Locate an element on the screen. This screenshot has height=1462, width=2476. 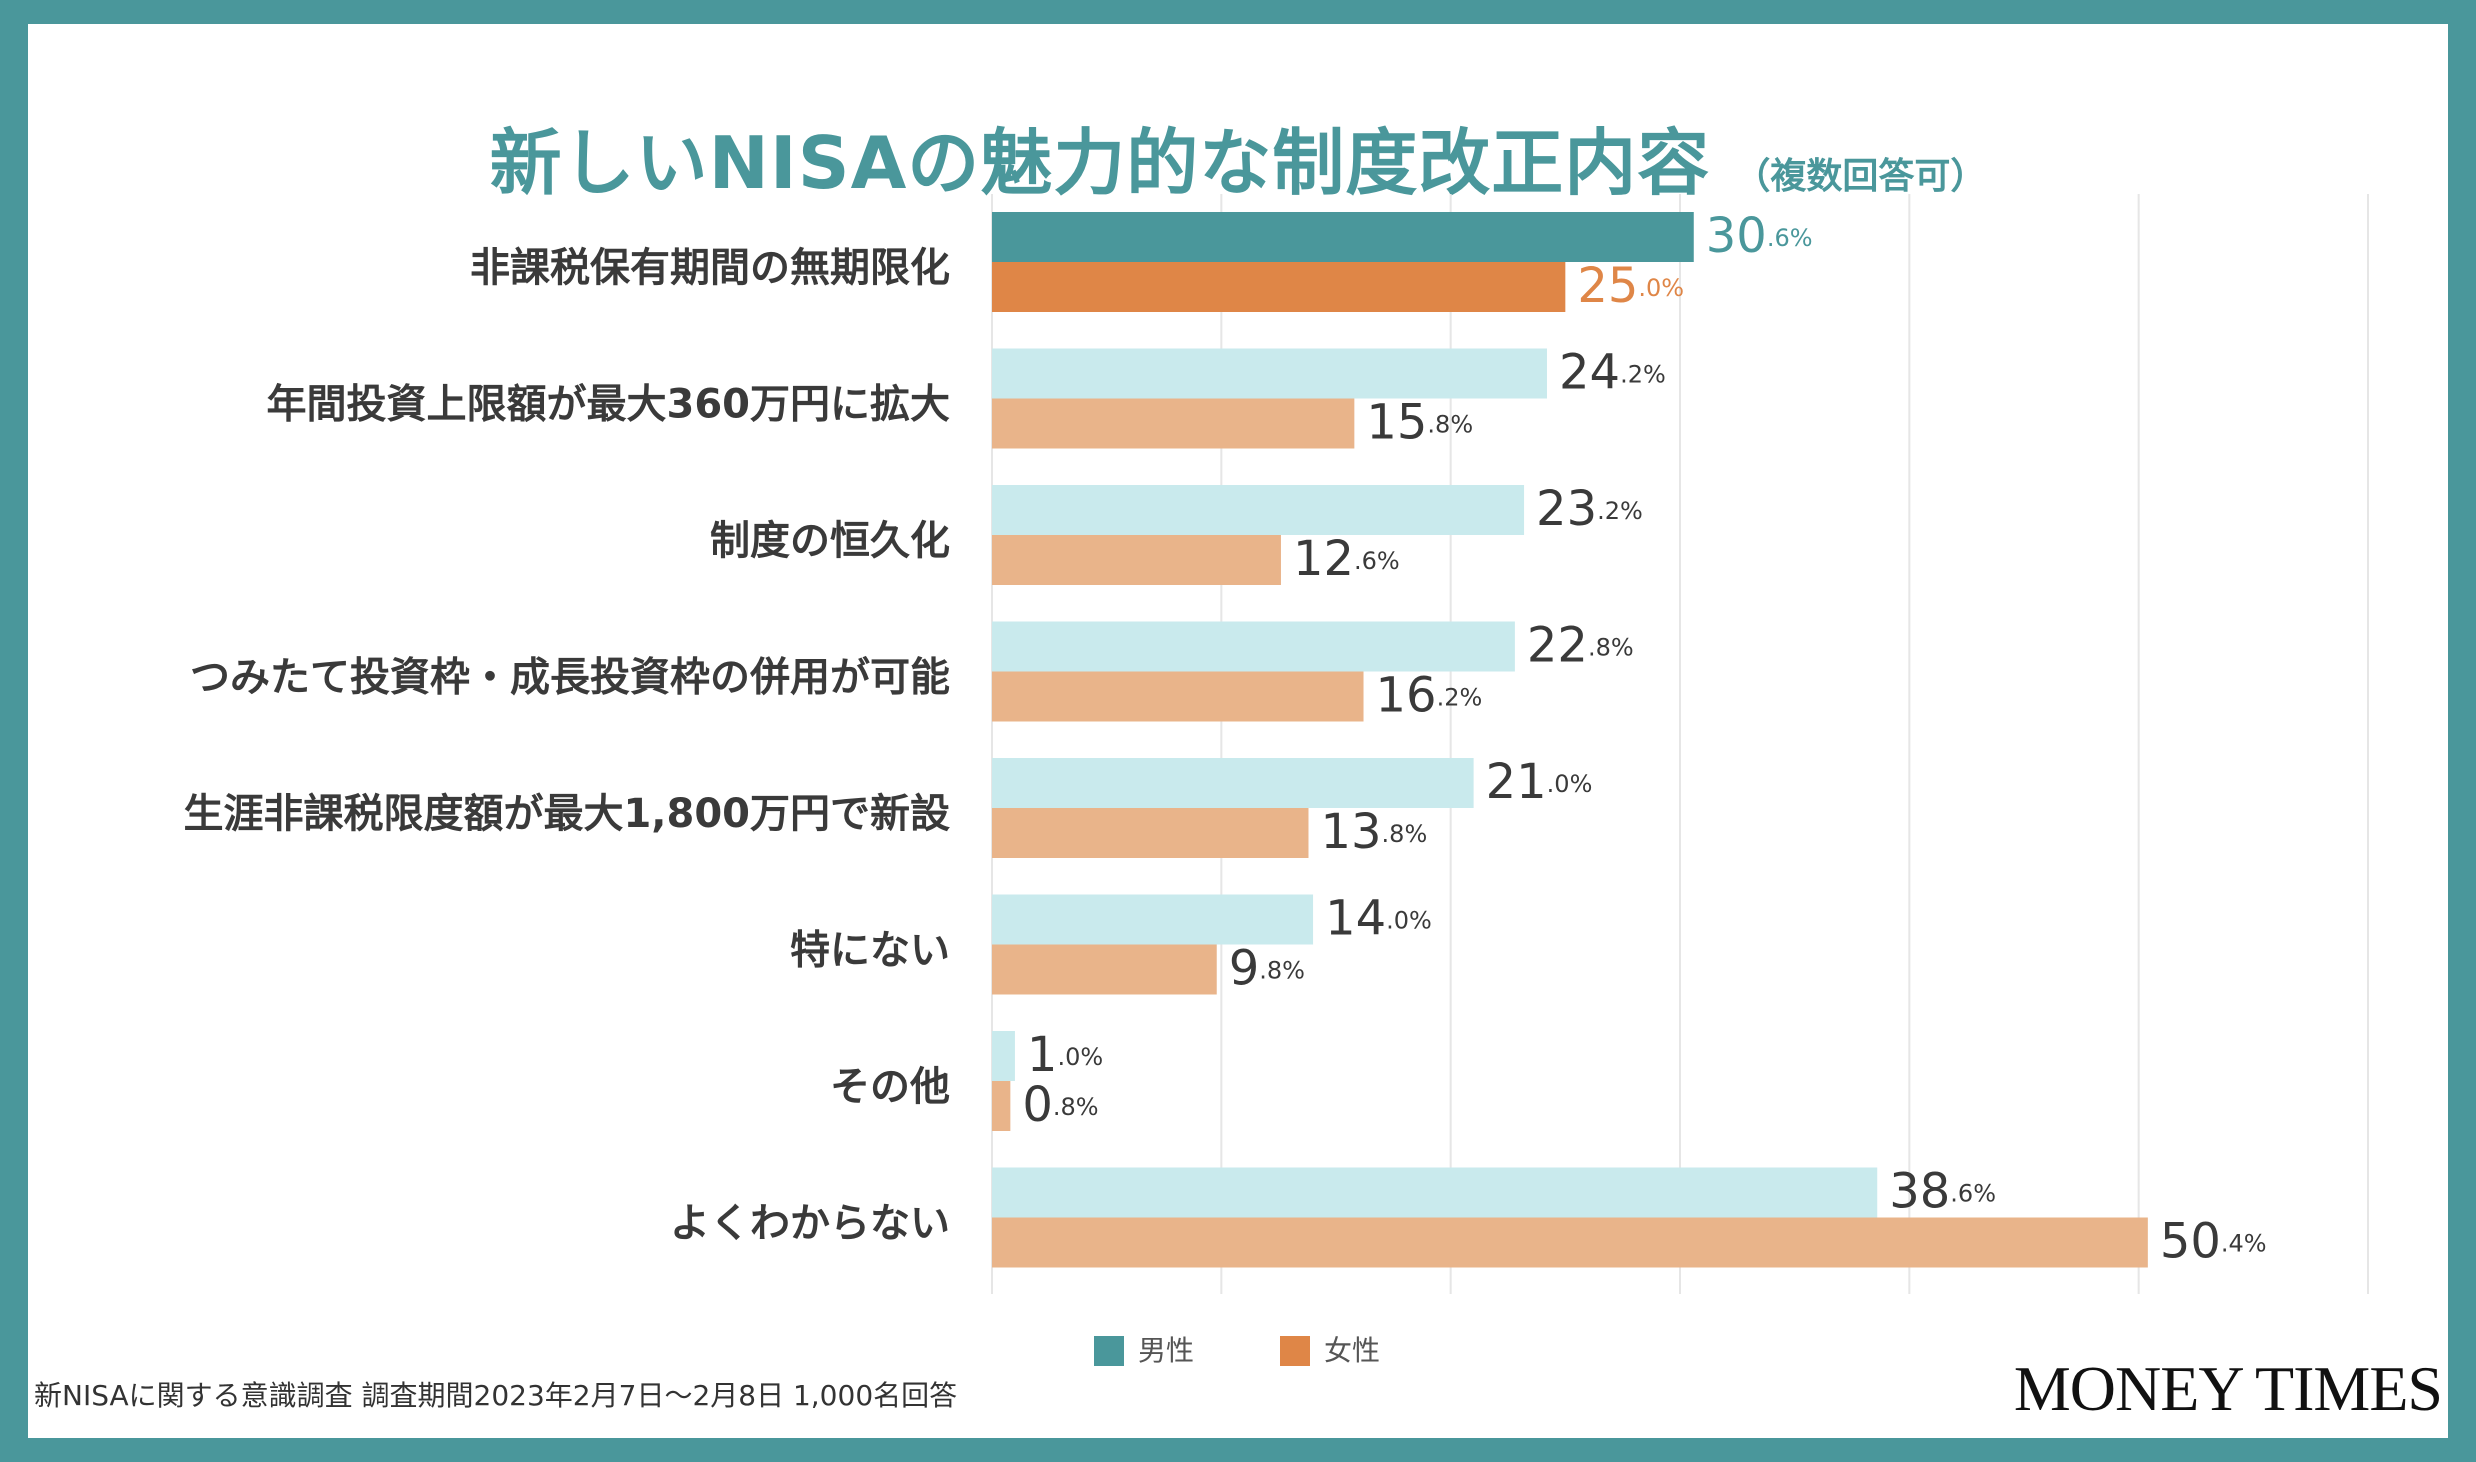
category-label: よくわからない is located at coordinates (810, 1224).